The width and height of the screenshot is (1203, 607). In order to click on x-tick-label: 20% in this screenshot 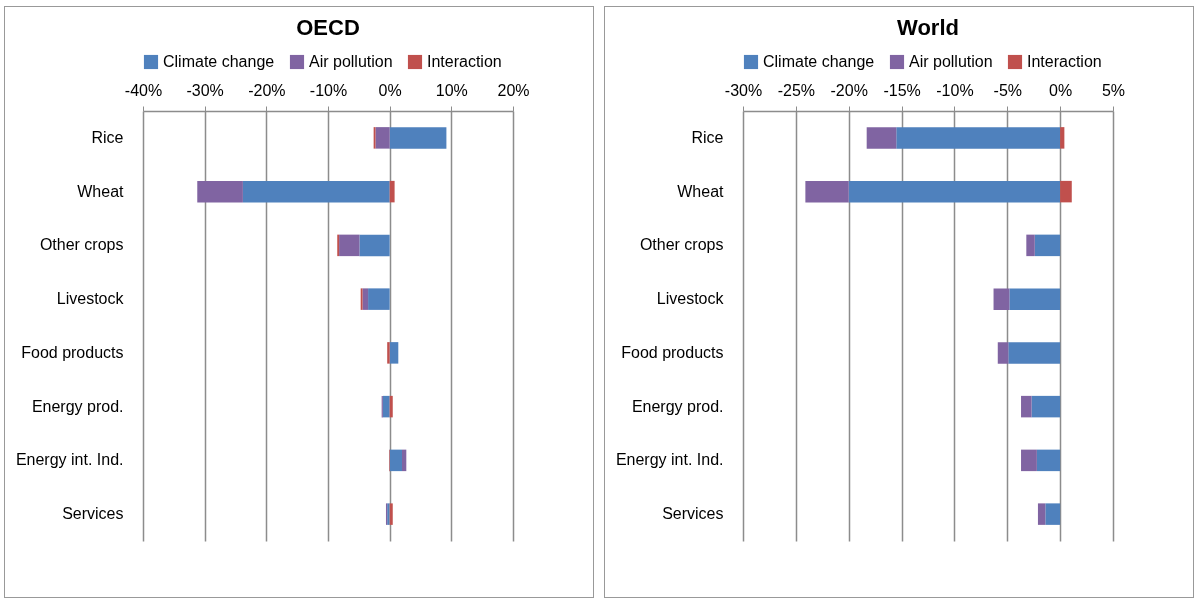, I will do `click(513, 90)`.